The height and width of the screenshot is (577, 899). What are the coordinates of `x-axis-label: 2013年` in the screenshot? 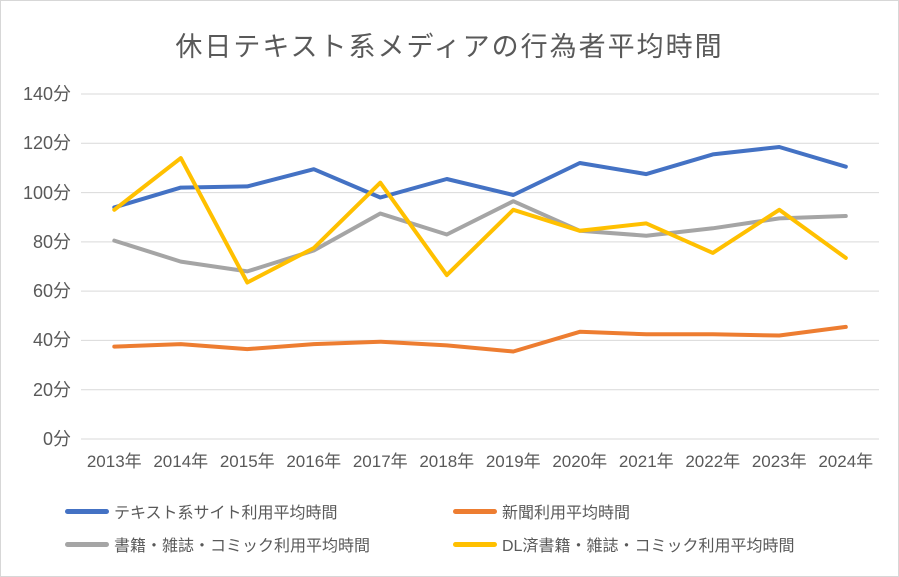 It's located at (114, 461).